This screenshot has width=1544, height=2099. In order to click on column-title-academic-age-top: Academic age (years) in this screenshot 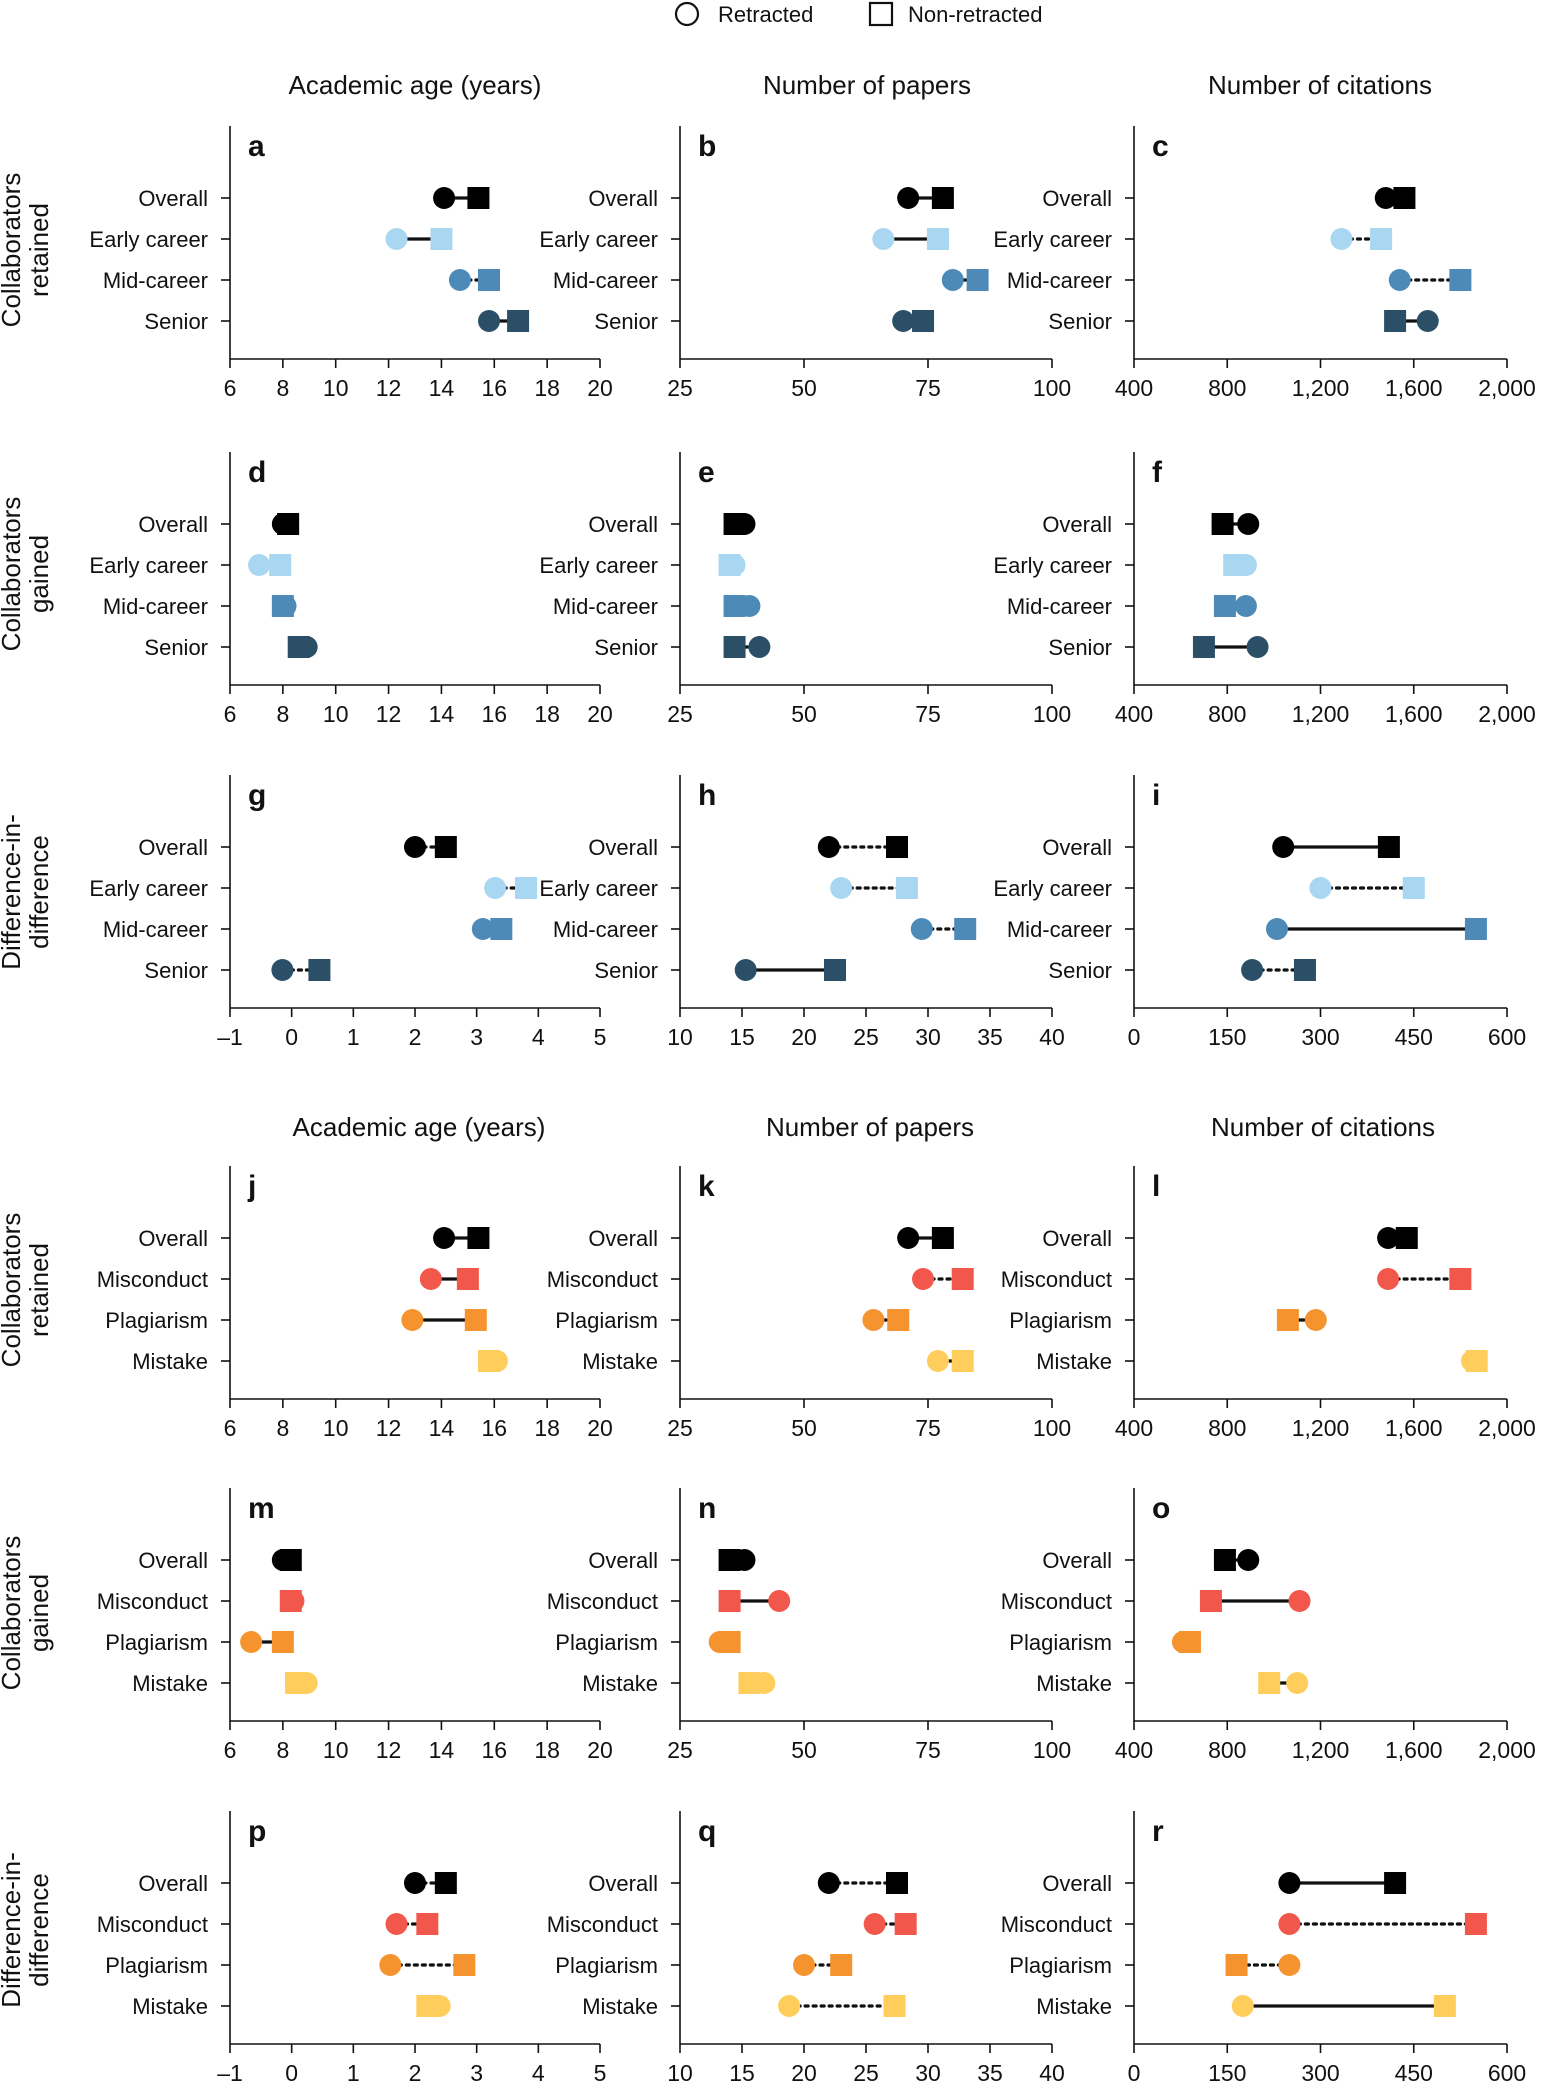, I will do `click(415, 85)`.